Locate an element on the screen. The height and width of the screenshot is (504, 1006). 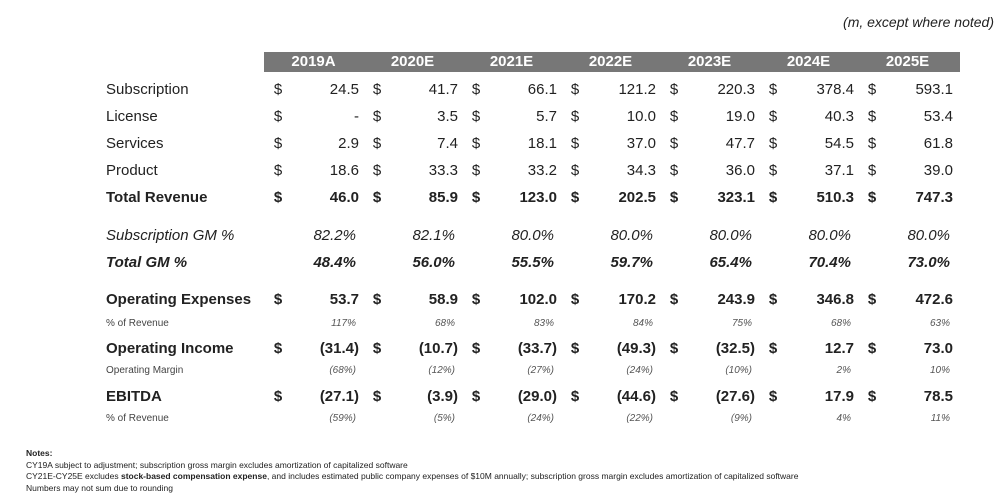
cell-value: (27.6) is located at coordinates (735, 396).